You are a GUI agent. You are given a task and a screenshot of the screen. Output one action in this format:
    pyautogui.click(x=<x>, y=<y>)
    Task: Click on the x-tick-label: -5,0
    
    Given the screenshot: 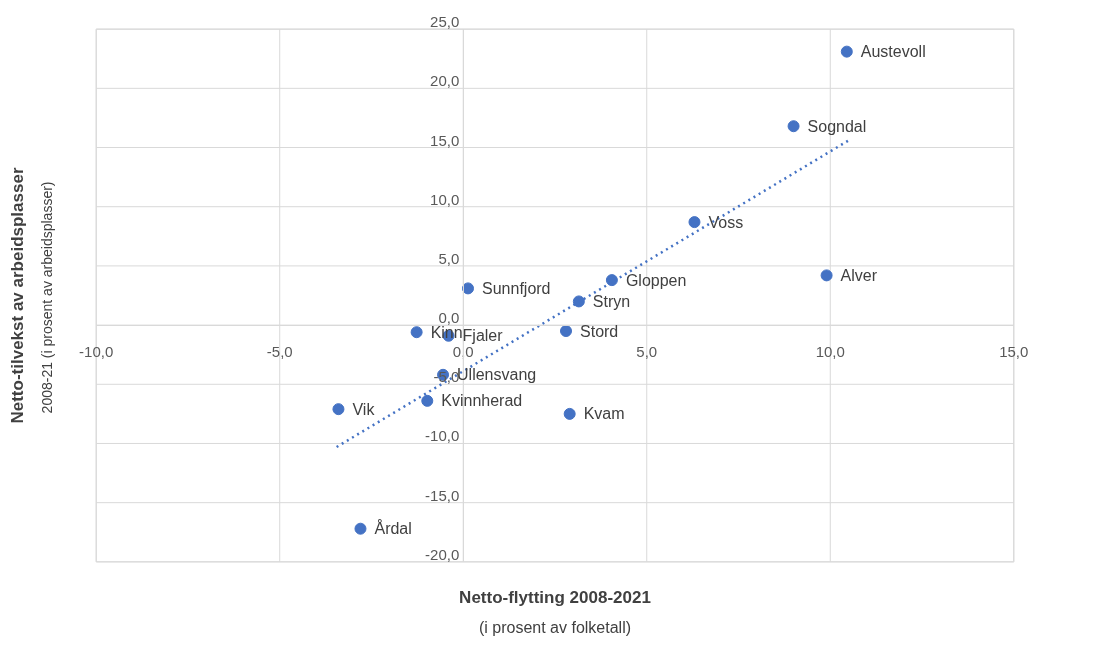 What is the action you would take?
    pyautogui.click(x=279, y=352)
    